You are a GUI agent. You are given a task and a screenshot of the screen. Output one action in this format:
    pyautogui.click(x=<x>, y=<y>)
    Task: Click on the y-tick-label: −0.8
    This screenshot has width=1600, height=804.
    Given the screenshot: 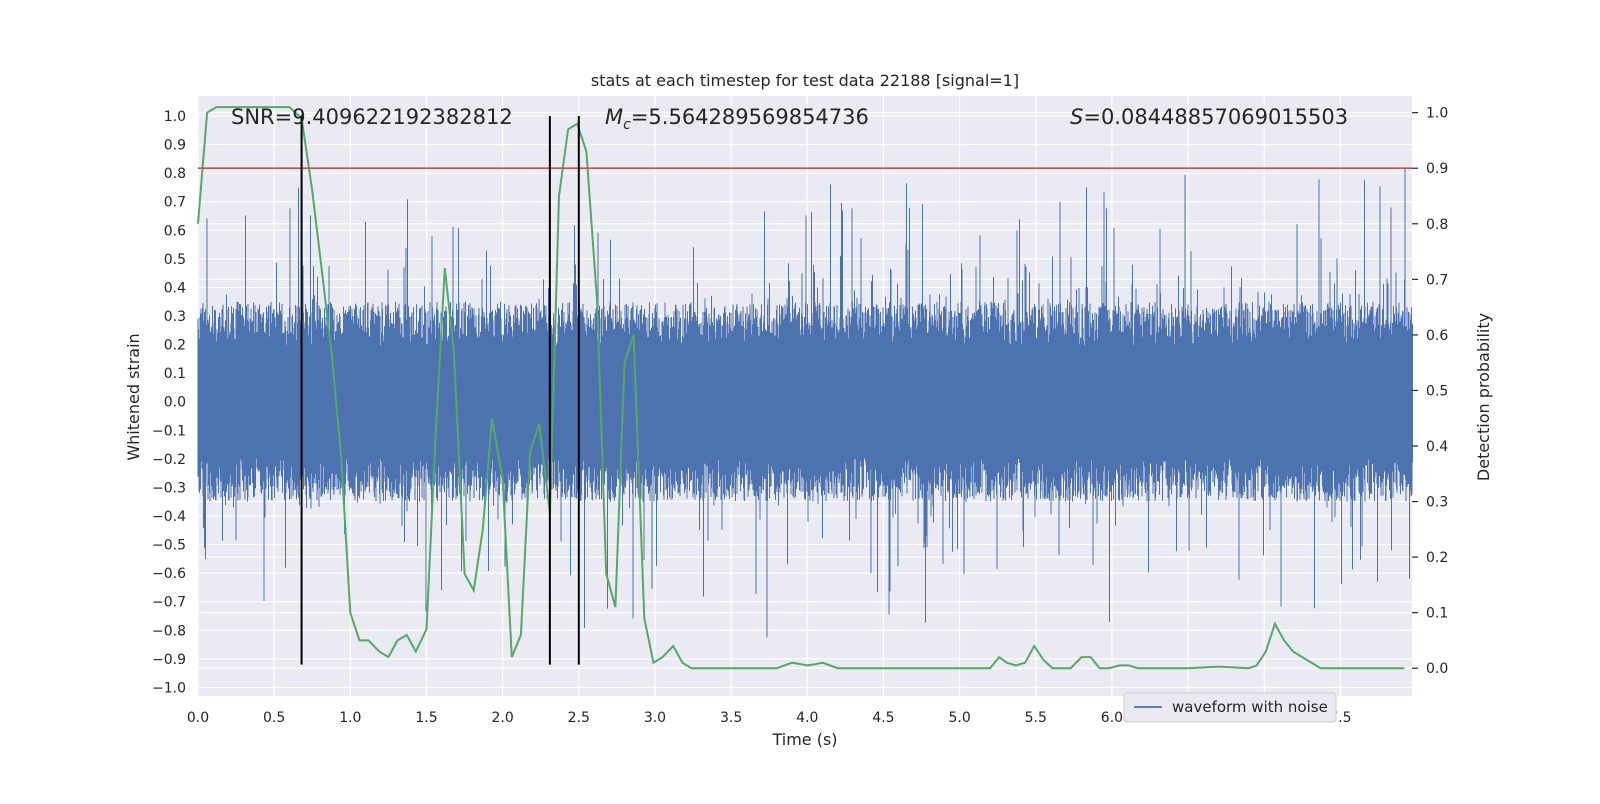 What is the action you would take?
    pyautogui.click(x=169, y=631)
    